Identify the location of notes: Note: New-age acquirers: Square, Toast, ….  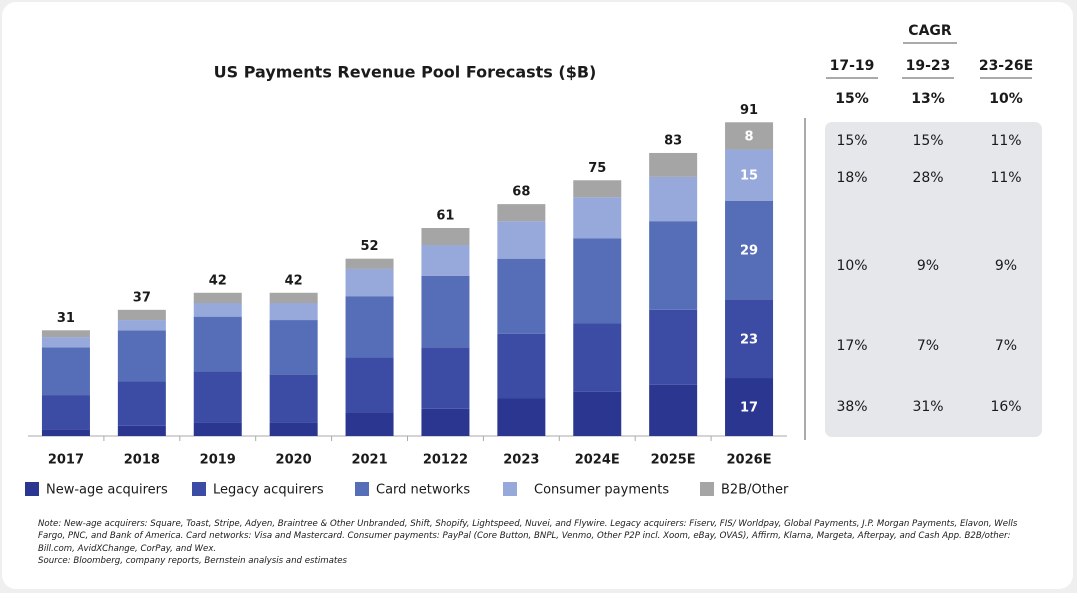
(538, 542).